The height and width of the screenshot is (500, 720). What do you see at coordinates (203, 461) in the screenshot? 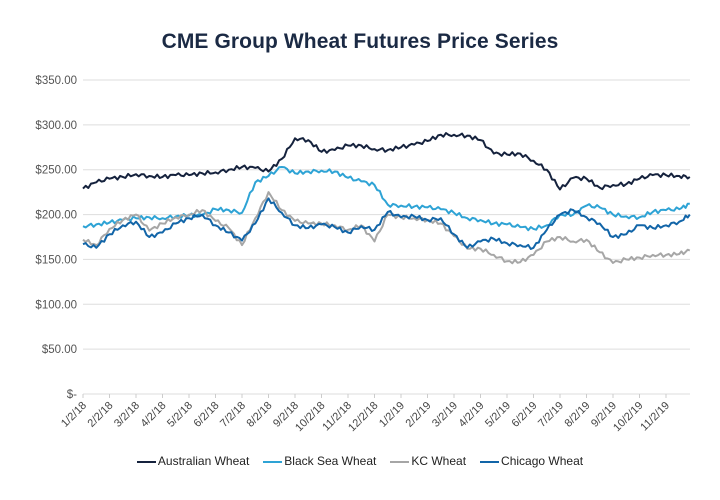
I see `legend-label: Australian Wheat` at bounding box center [203, 461].